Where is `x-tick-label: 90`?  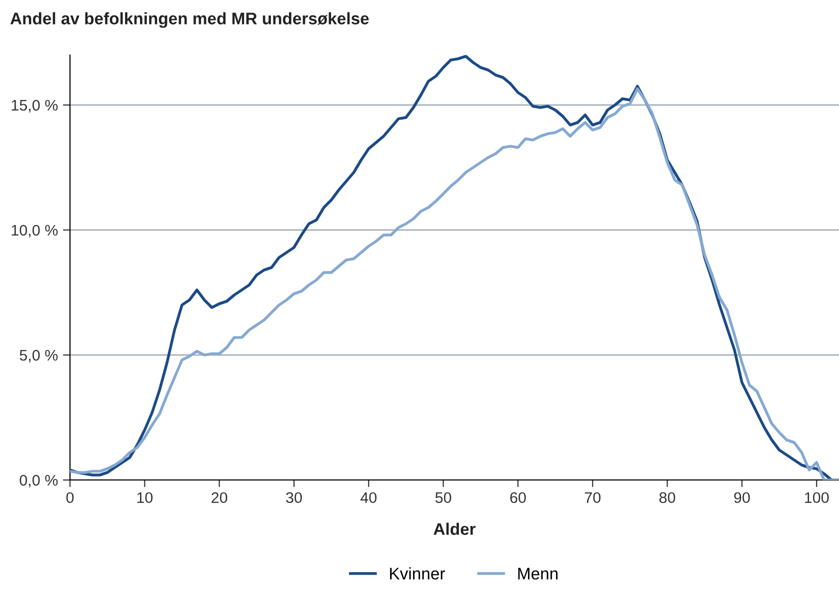
x-tick-label: 90 is located at coordinates (742, 498).